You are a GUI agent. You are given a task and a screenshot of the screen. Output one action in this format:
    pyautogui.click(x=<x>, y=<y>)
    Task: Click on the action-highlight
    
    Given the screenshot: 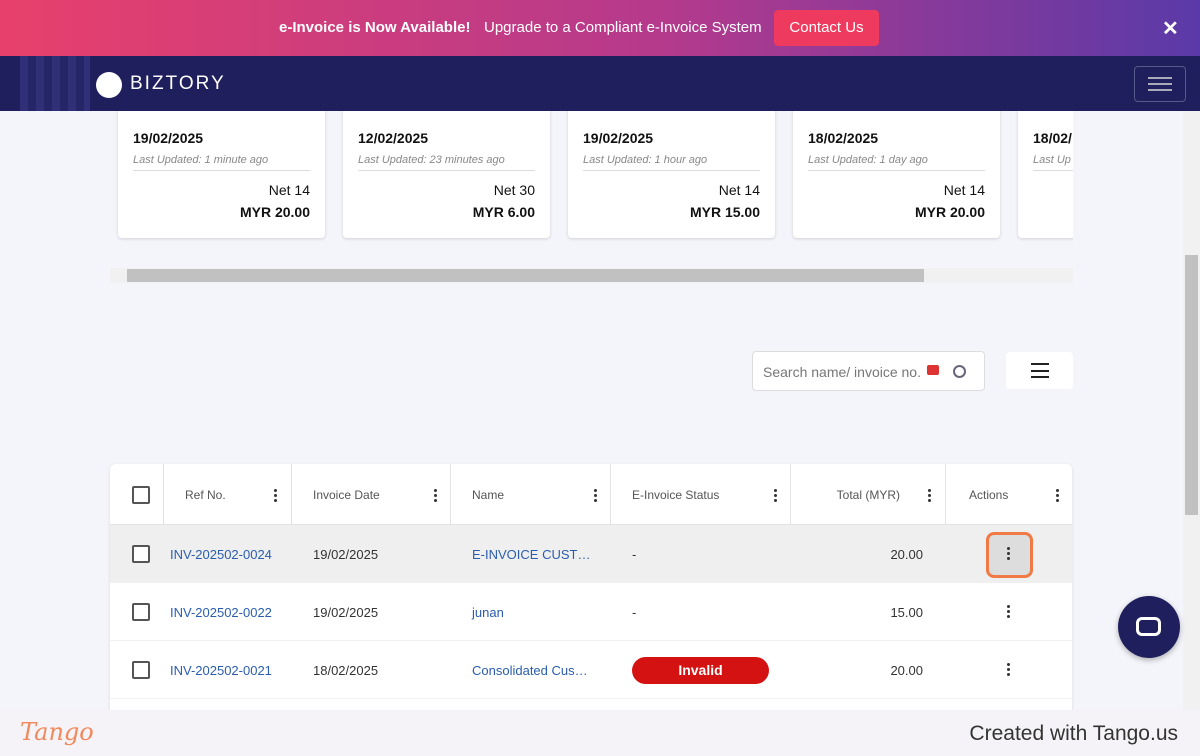 What is the action you would take?
    pyautogui.click(x=1009, y=555)
    